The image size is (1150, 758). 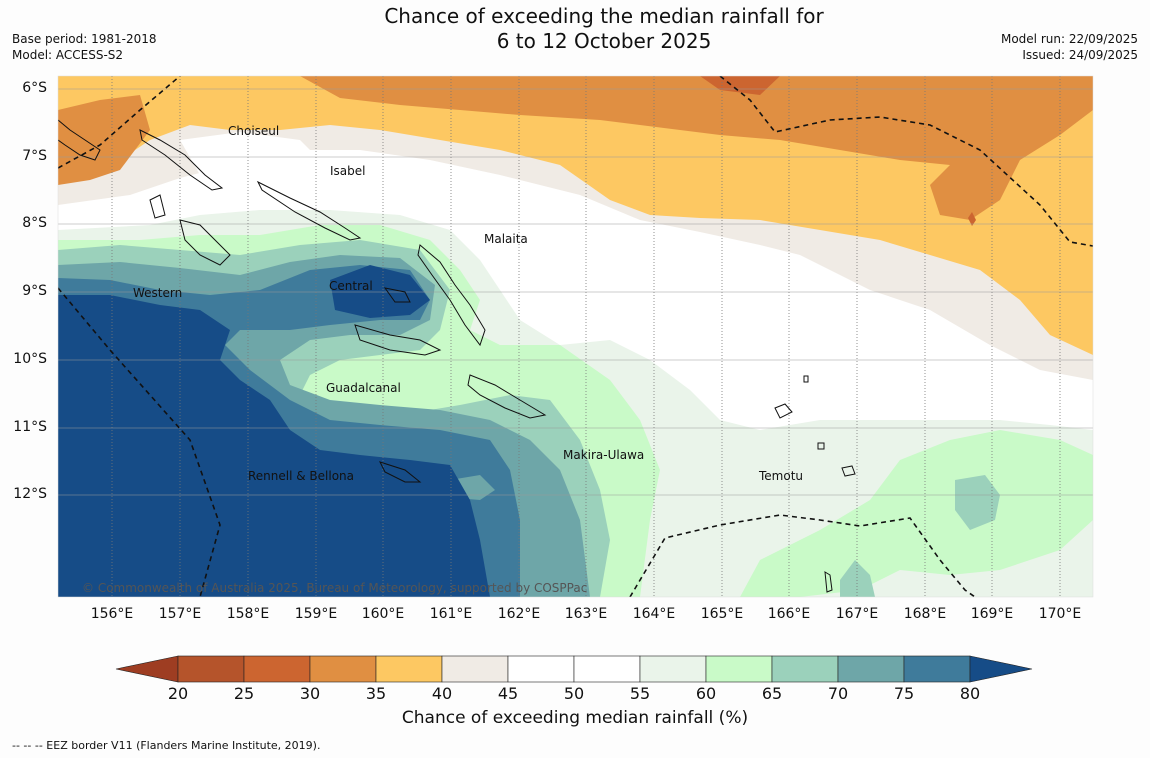 I want to click on title-line-2: 6 to 12 October 2025, so click(x=604, y=41).